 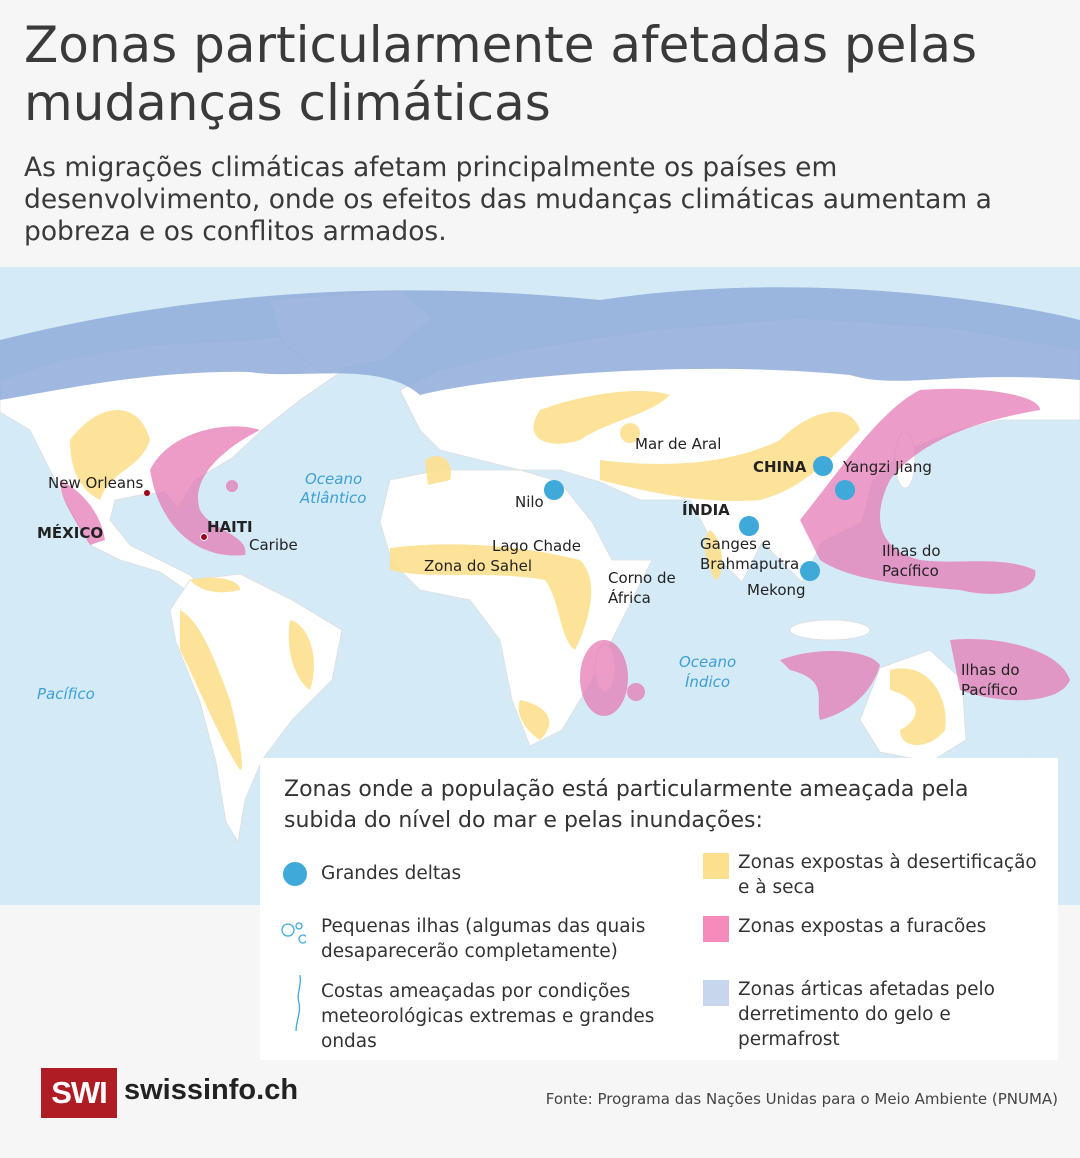 What do you see at coordinates (79, 1093) in the screenshot?
I see `swi-logo: SWI` at bounding box center [79, 1093].